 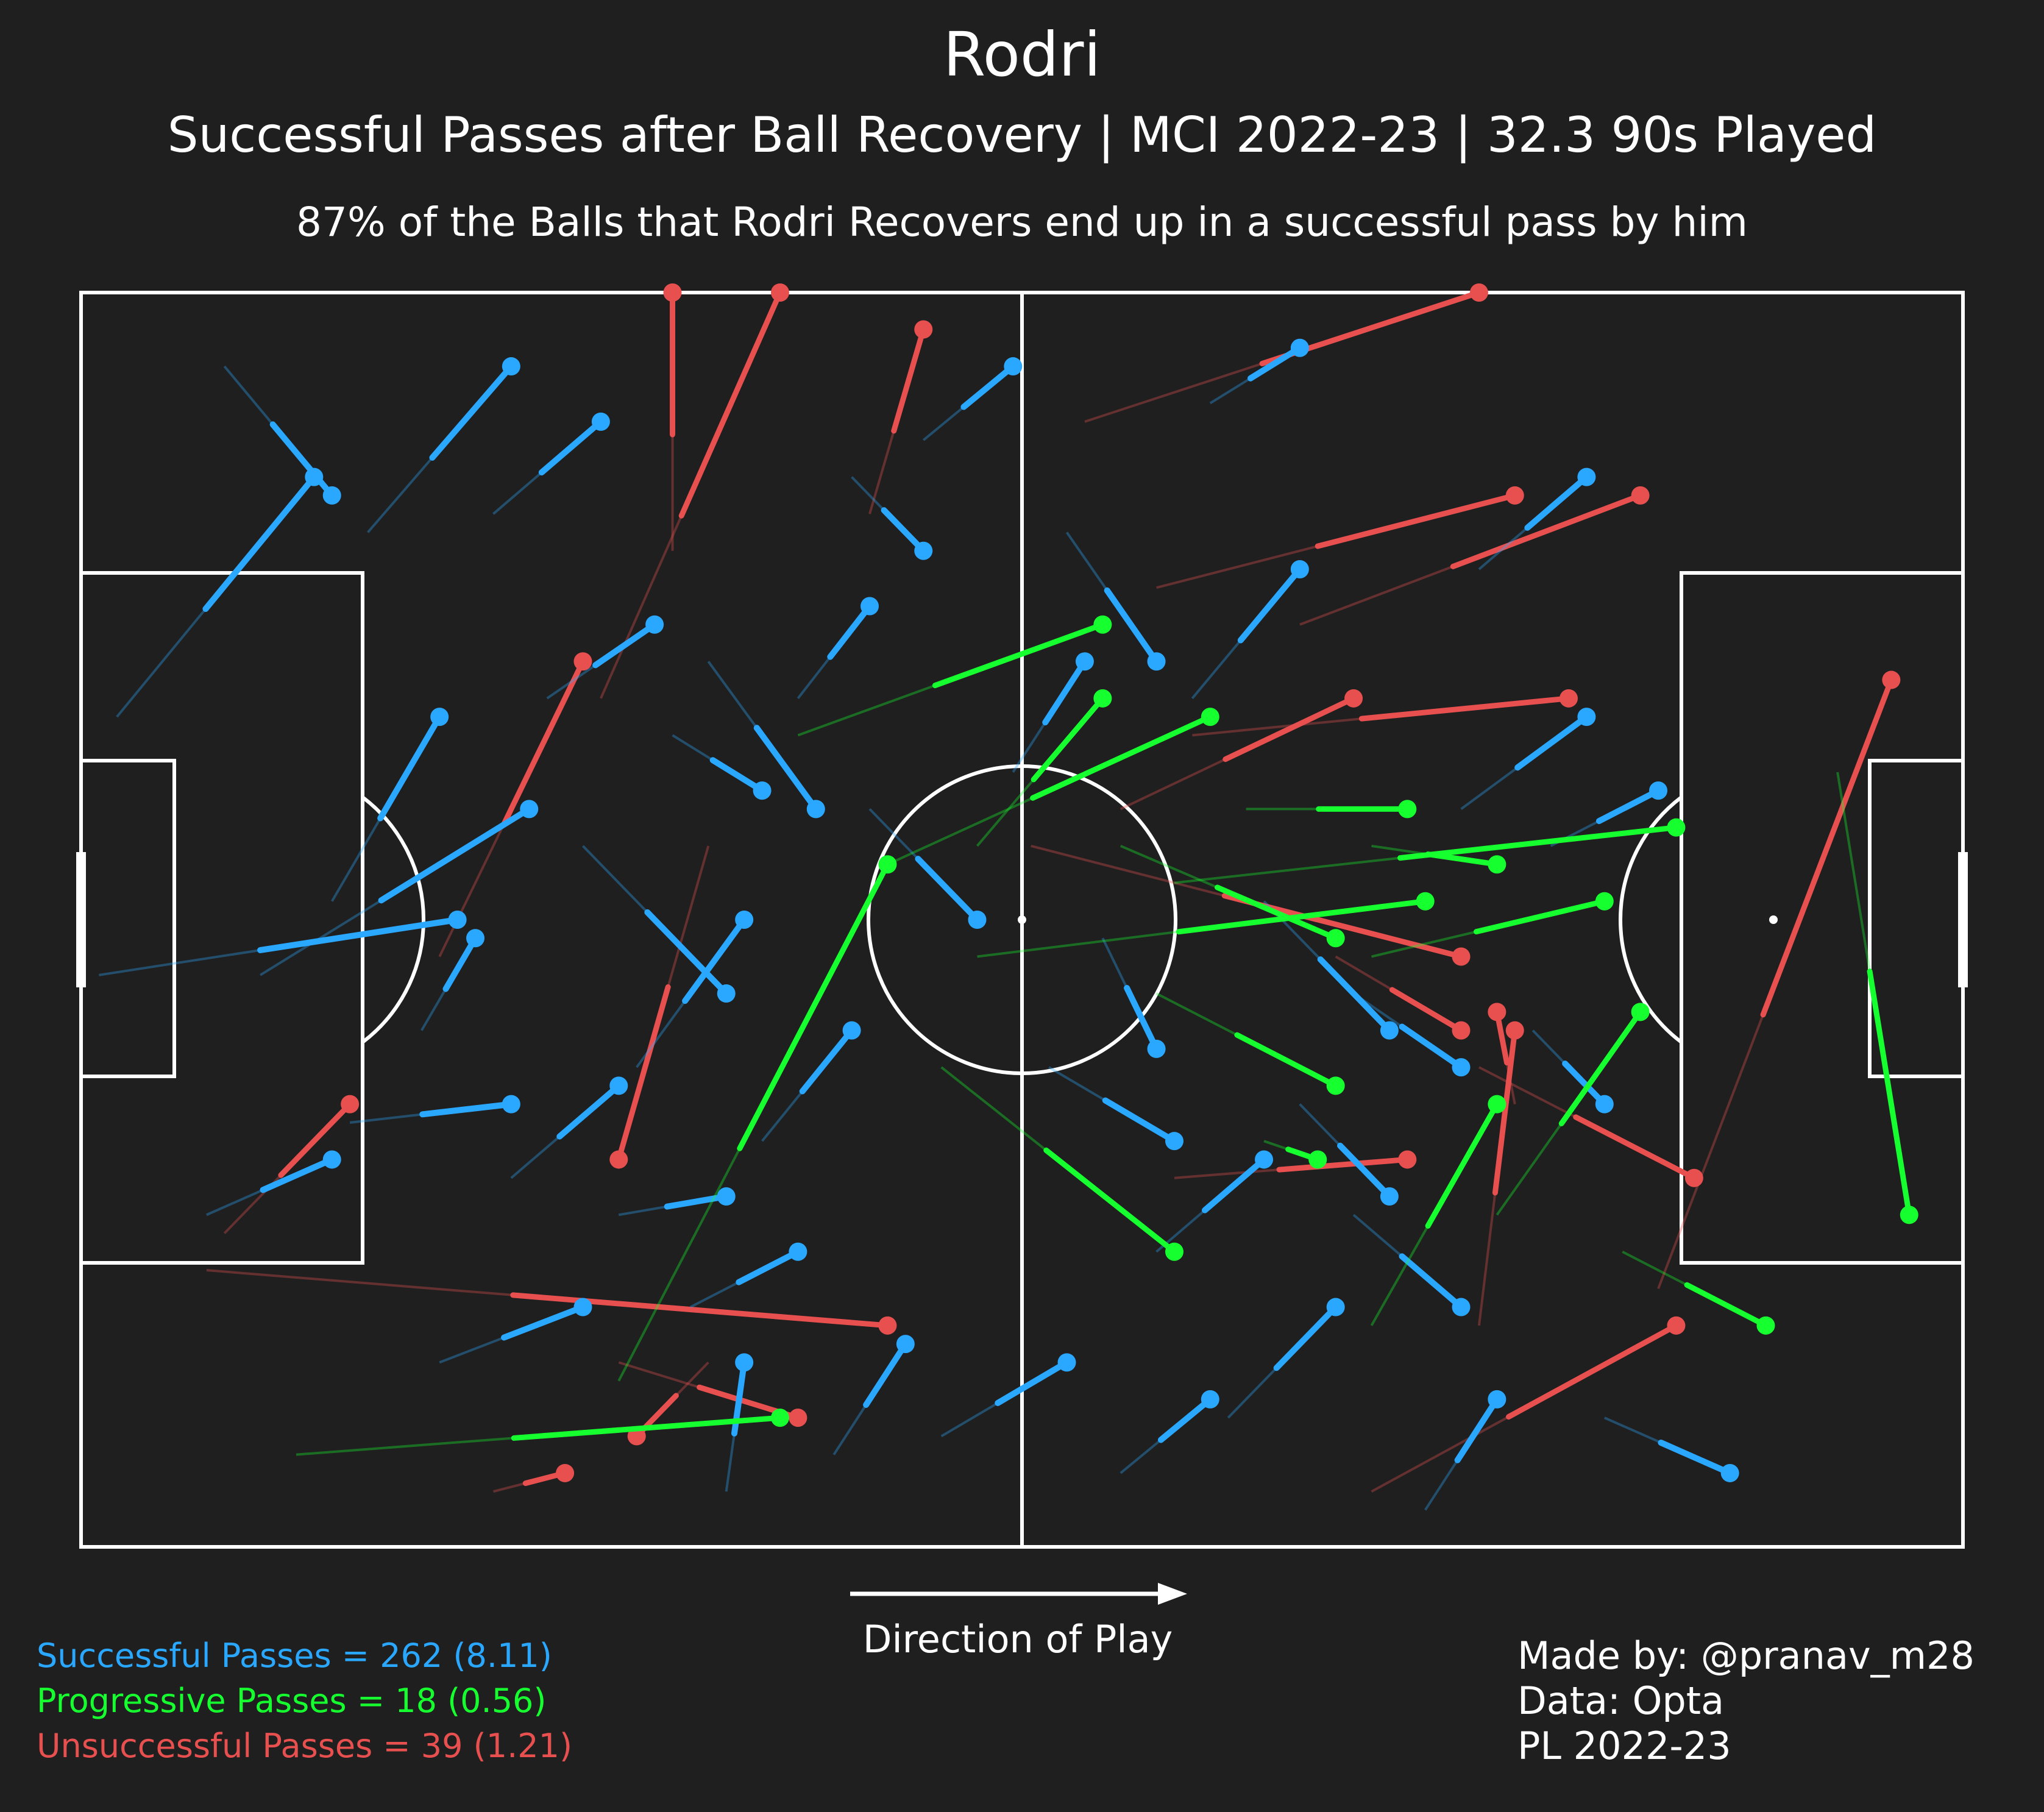 What do you see at coordinates (394, 919) in the screenshot?
I see `left-penalty-arc` at bounding box center [394, 919].